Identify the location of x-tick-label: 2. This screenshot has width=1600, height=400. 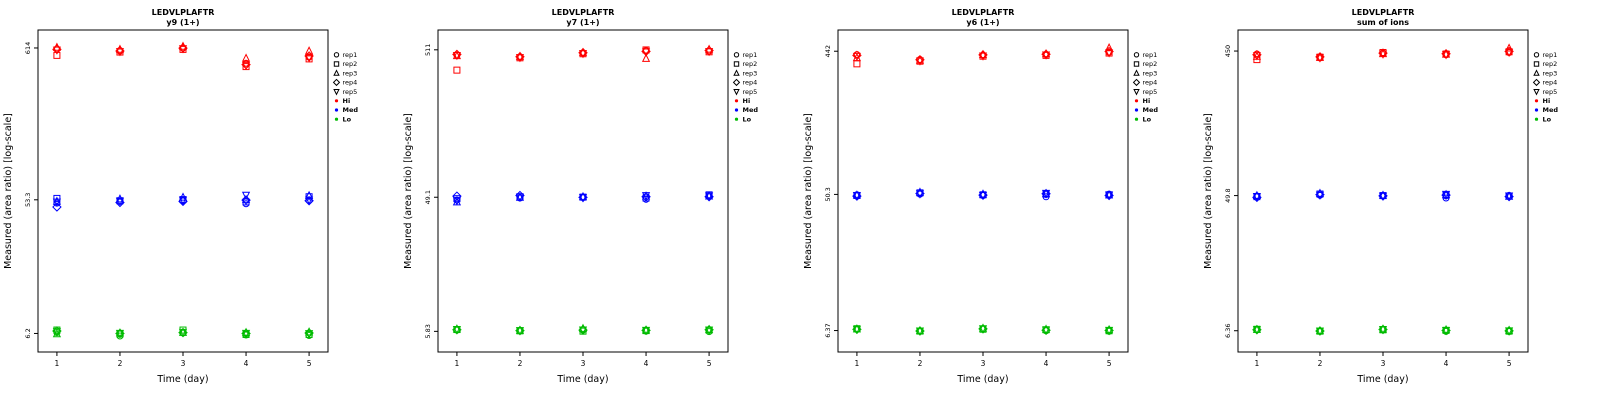
(120, 363).